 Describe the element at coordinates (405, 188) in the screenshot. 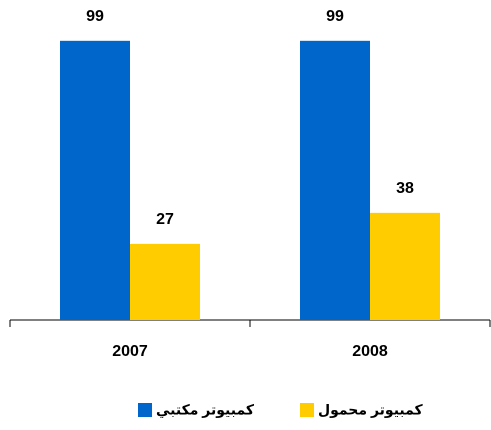

I see `value-label: 38` at that location.